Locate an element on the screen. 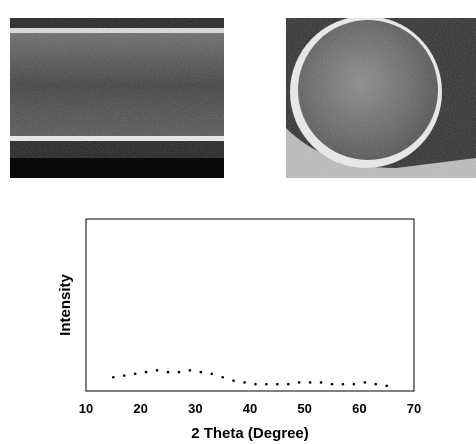  sem-image-cross-section is located at coordinates (381, 98).